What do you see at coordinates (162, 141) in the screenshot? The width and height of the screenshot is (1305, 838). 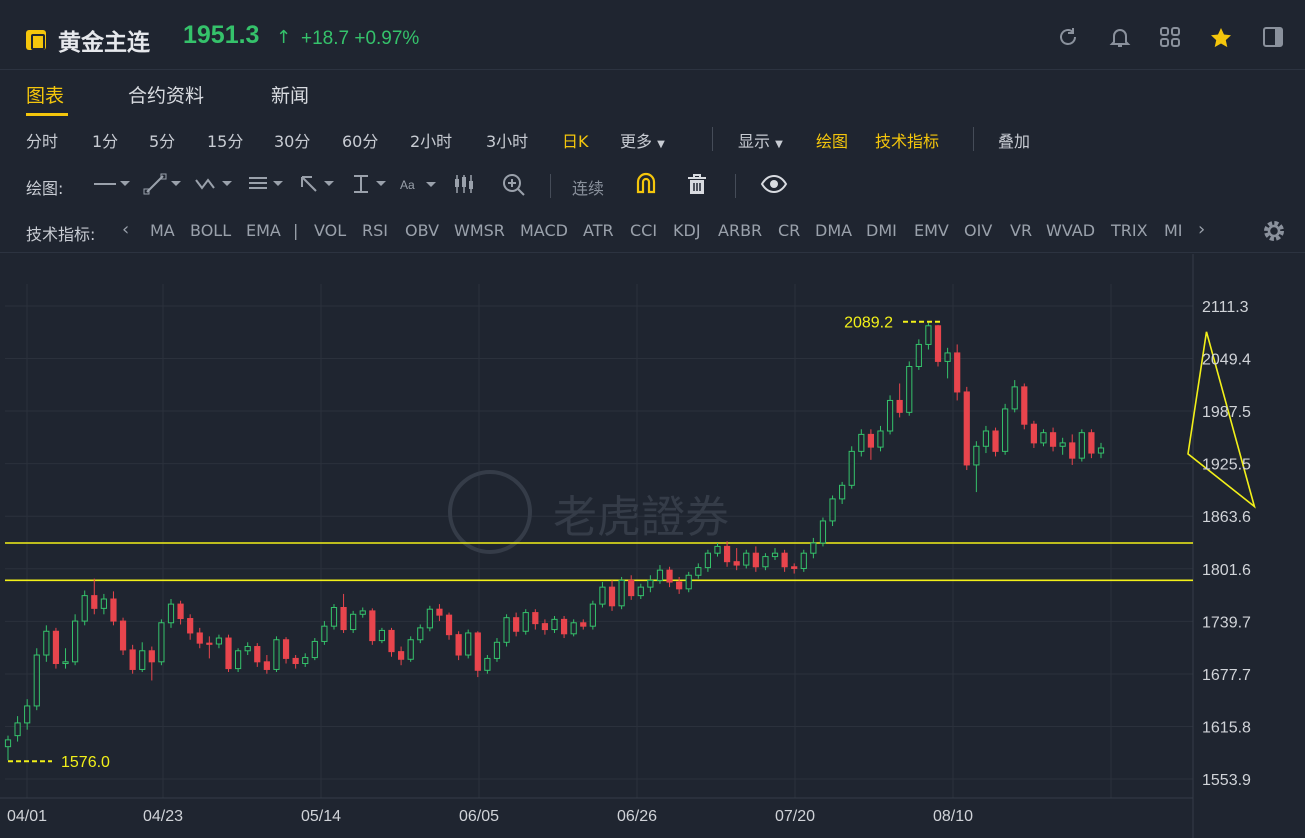 I see `period-5min: 5分` at bounding box center [162, 141].